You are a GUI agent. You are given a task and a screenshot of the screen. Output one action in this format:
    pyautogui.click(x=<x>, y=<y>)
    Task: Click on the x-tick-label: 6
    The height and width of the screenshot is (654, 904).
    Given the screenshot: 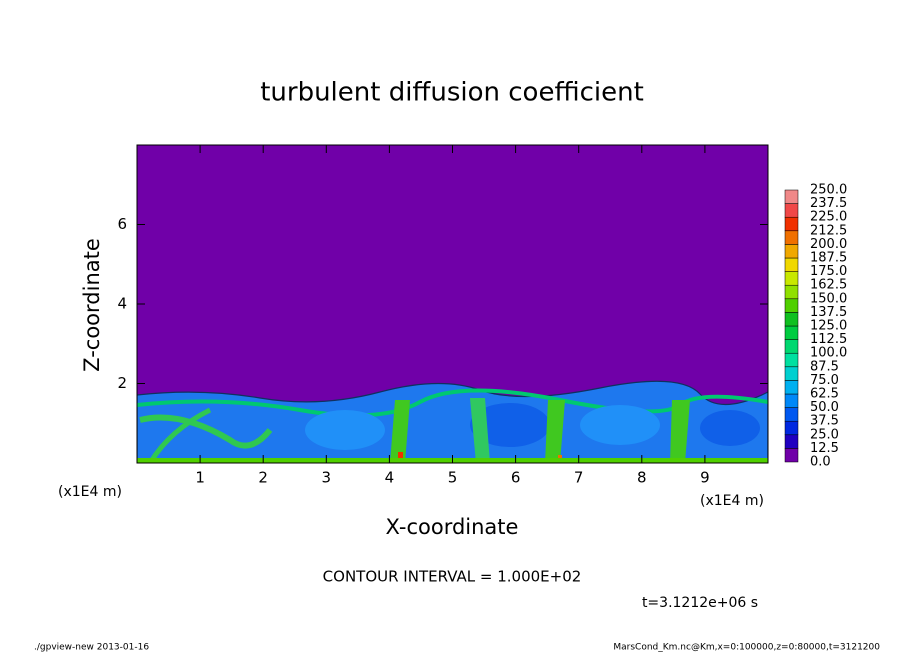 What is the action you would take?
    pyautogui.click(x=516, y=478)
    